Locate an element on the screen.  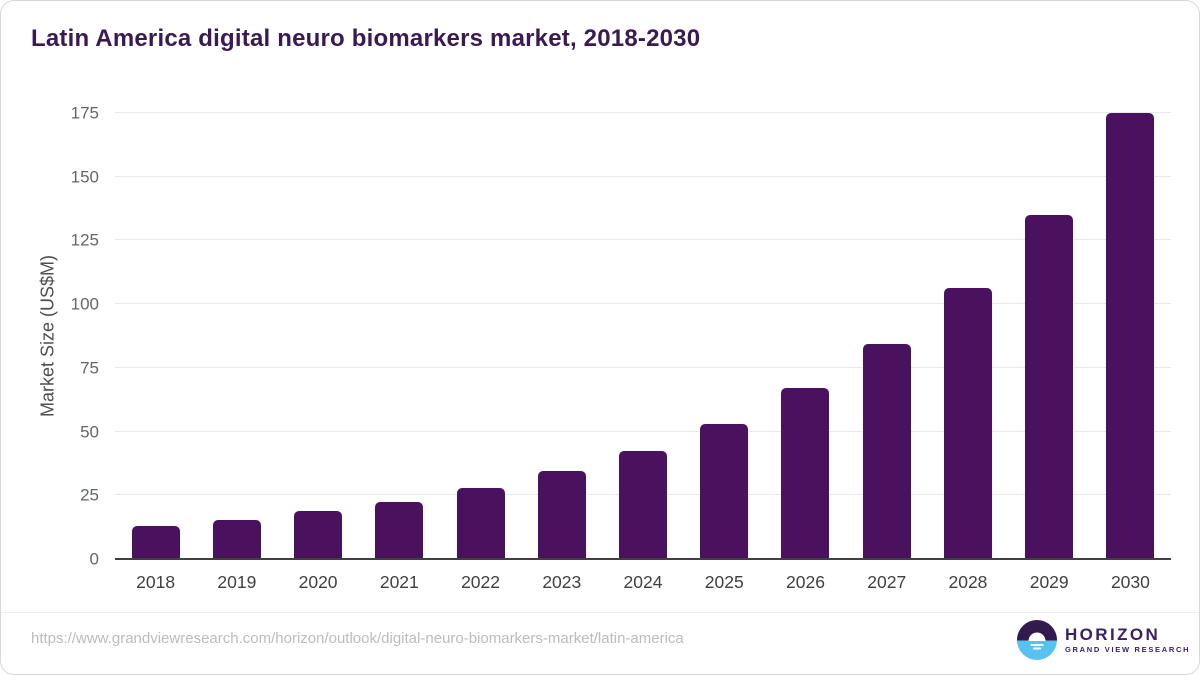
horizon-sun-icon is located at coordinates (1037, 640).